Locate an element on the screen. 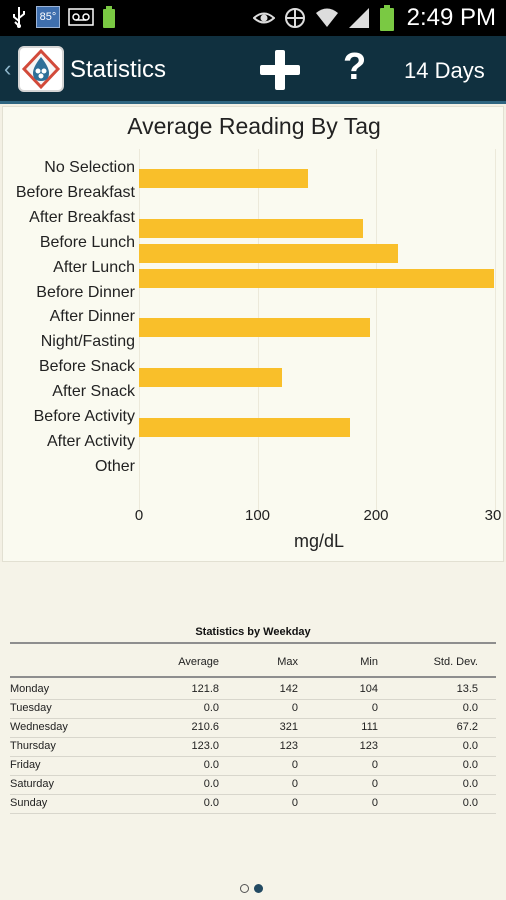 Image resolution: width=506 pixels, height=900 pixels. x-tick-label: 200 is located at coordinates (376, 515).